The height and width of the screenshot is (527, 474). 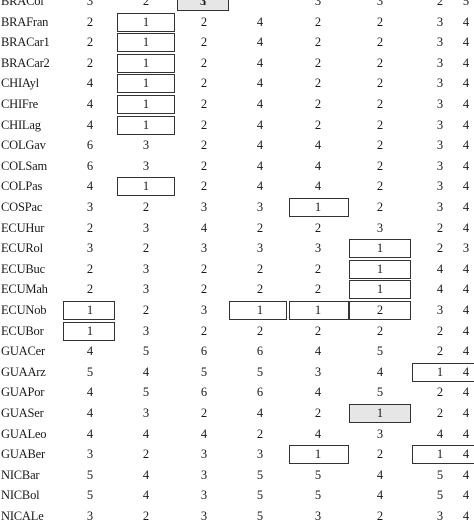 What do you see at coordinates (237, 63) in the screenshot?
I see `table-row: BRACar2 2 1 2 4 2 2 3 4` at bounding box center [237, 63].